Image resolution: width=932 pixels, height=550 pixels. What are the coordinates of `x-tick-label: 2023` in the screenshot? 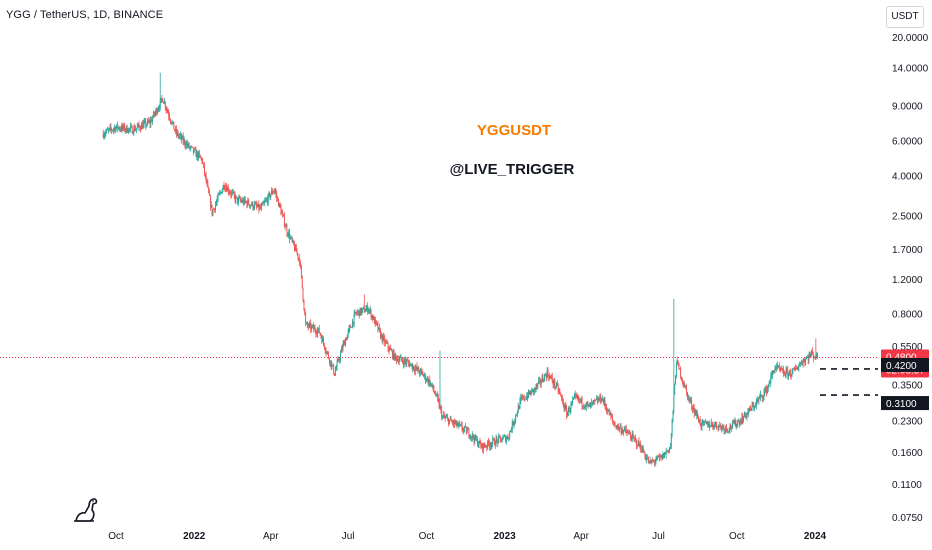 It's located at (504, 536).